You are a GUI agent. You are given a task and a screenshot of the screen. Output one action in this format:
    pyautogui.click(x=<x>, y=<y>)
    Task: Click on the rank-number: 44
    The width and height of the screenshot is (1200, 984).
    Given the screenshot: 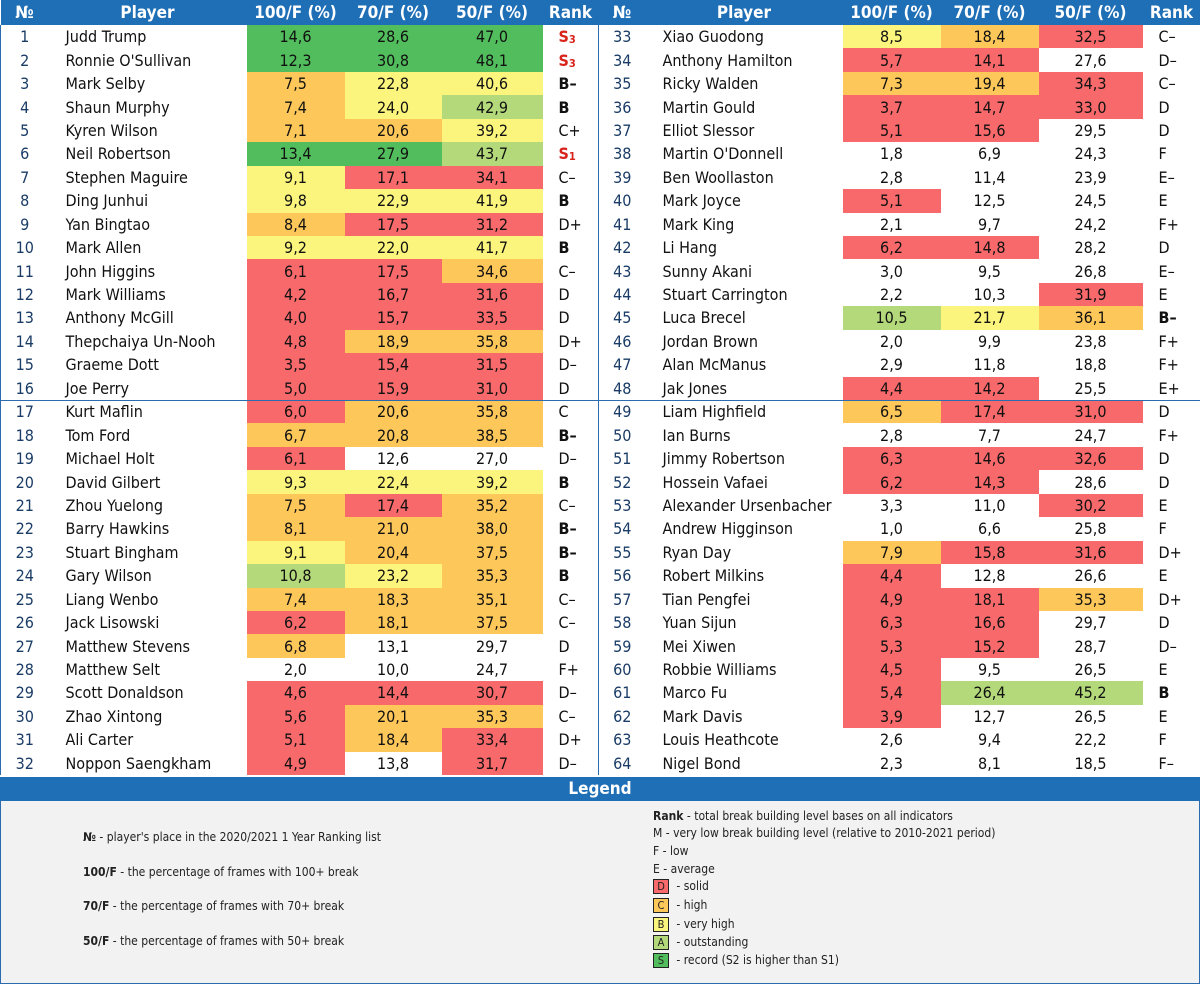 What is the action you would take?
    pyautogui.click(x=622, y=294)
    